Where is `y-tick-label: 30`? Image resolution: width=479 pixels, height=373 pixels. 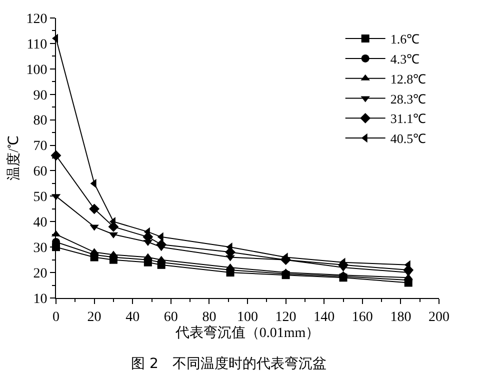 y-tick-label: 30 is located at coordinates (40, 248).